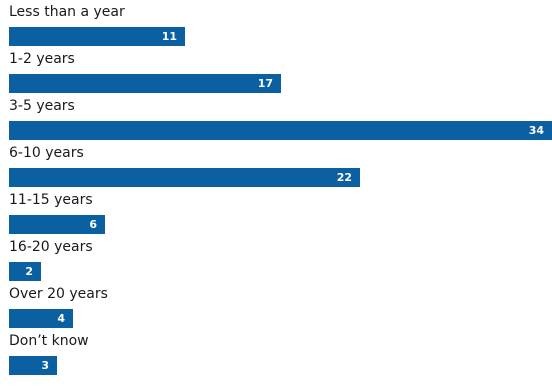 The image size is (552, 386). What do you see at coordinates (276, 260) in the screenshot?
I see `bar-row: 16-20 years 2` at bounding box center [276, 260].